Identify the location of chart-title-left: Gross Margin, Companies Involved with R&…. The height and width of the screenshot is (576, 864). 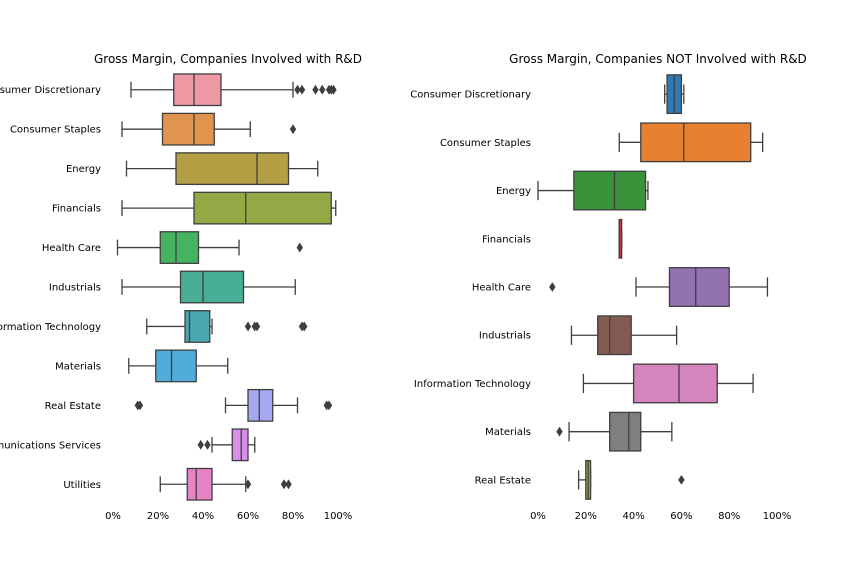
(228, 59).